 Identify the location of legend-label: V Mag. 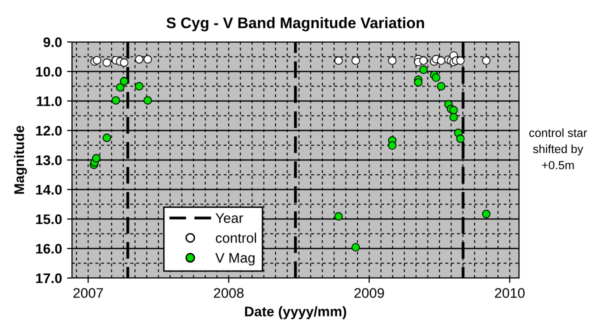
(235, 259).